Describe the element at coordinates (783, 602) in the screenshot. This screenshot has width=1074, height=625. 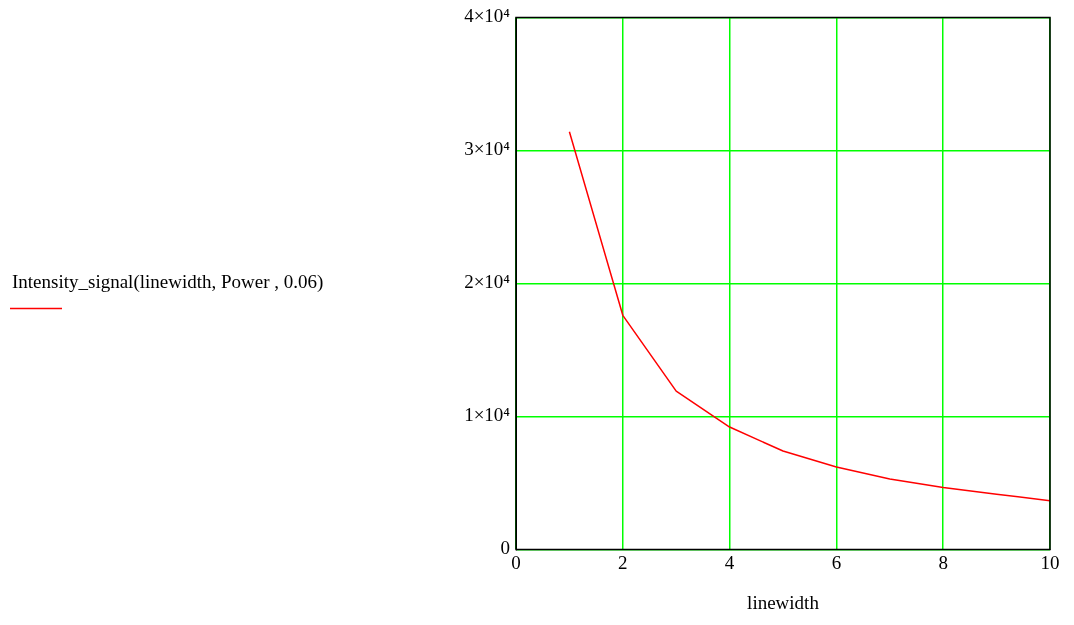
I see `x-axis-title: linewidth` at that location.